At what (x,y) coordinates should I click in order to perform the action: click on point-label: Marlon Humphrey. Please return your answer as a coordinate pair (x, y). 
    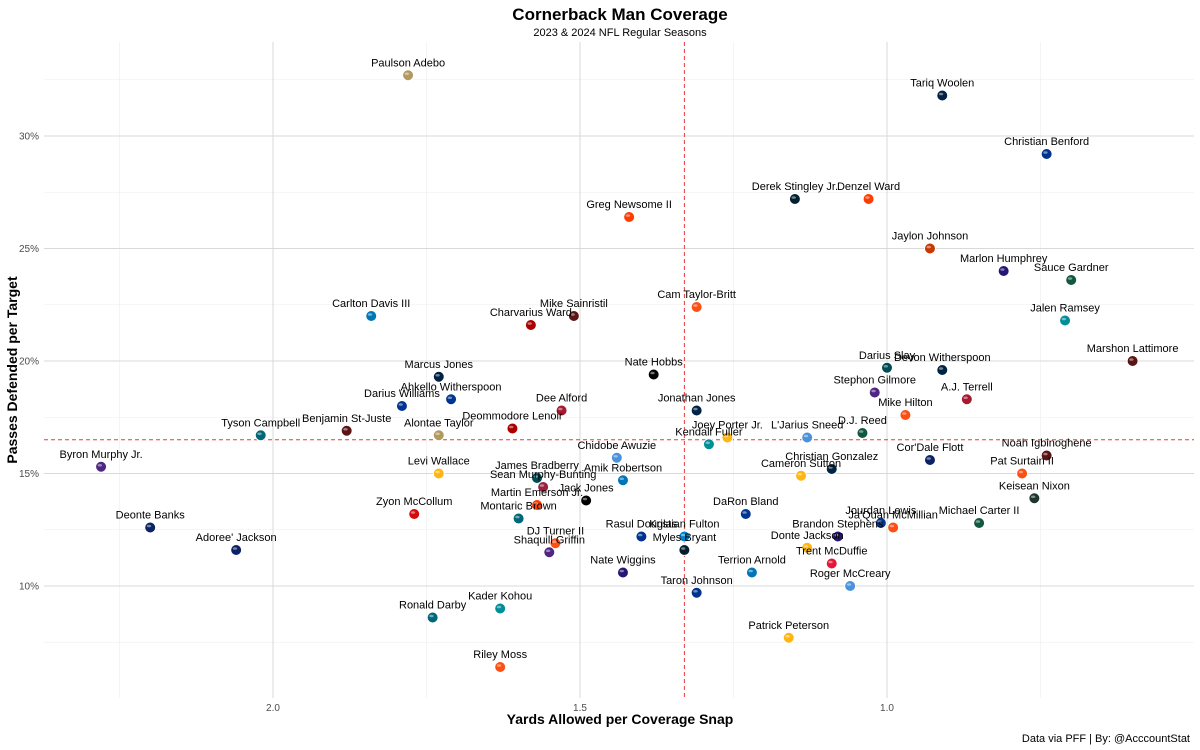
    Looking at the image, I should click on (1004, 259).